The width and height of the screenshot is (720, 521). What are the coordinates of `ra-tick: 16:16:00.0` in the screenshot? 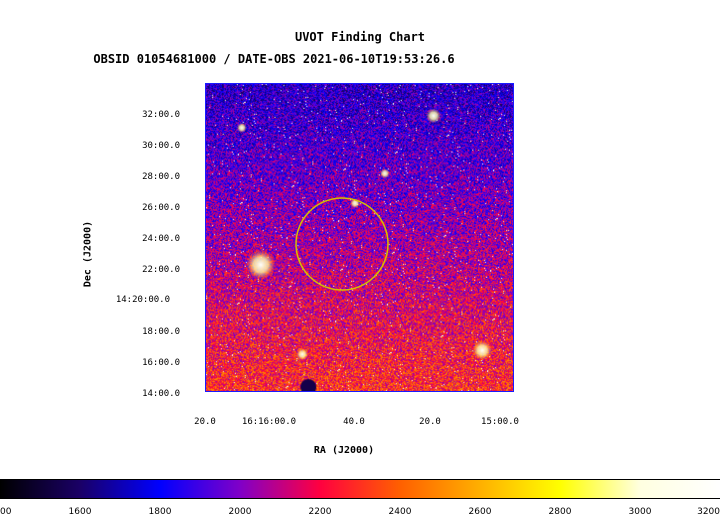 It's located at (269, 422).